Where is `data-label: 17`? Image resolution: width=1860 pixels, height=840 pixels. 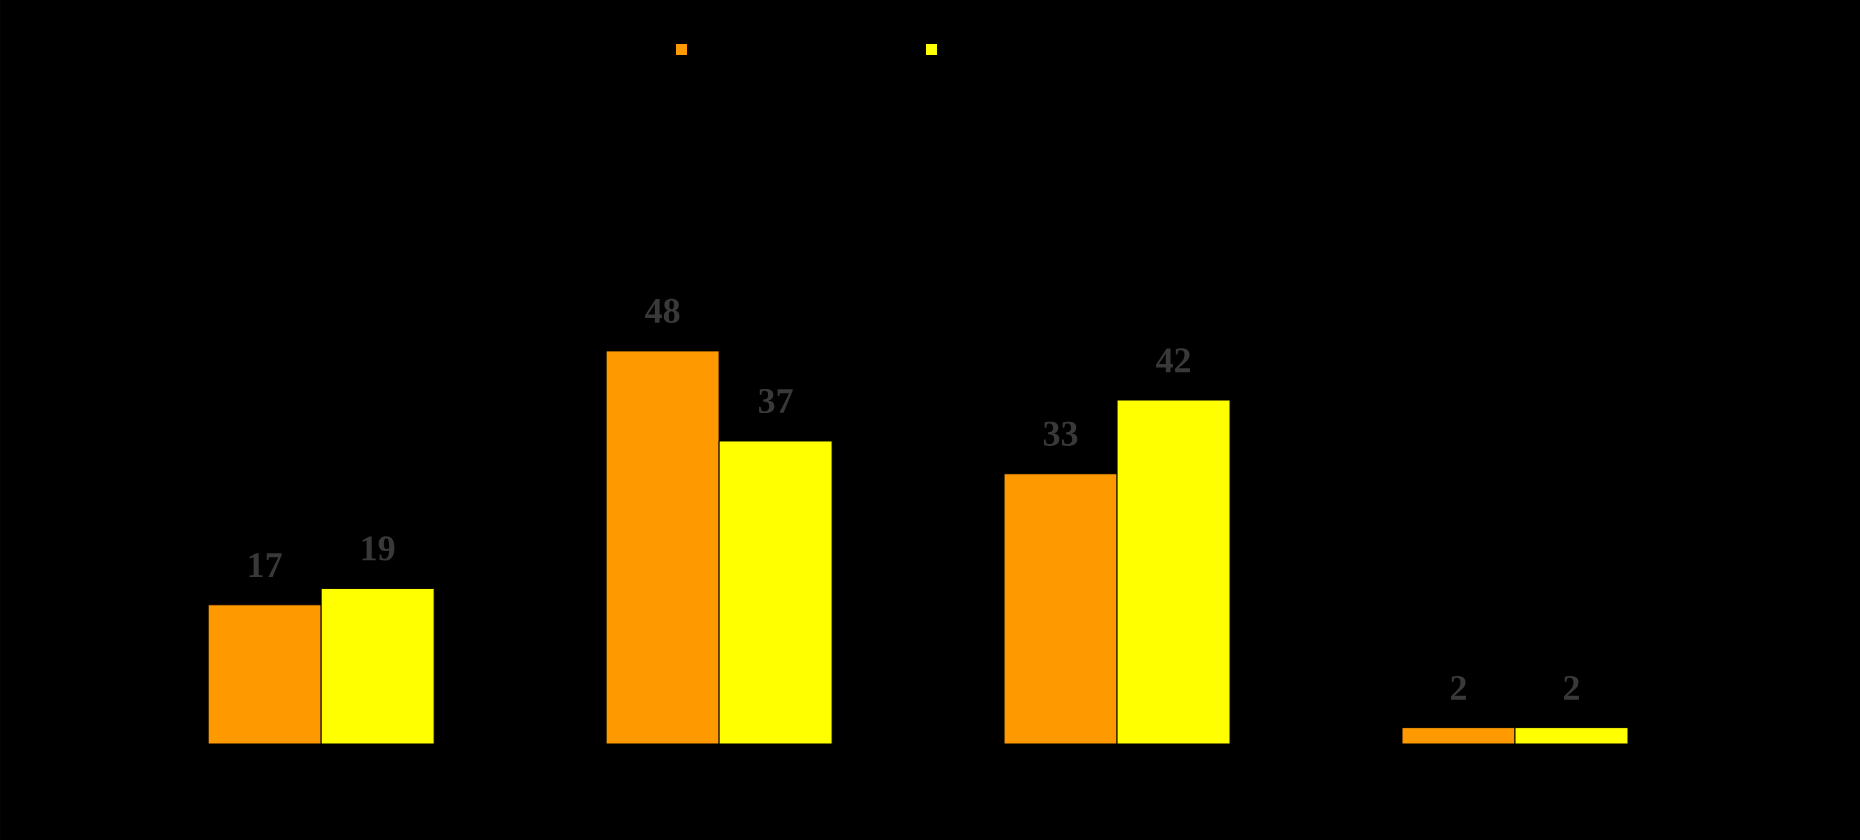
data-label: 17 is located at coordinates (265, 565).